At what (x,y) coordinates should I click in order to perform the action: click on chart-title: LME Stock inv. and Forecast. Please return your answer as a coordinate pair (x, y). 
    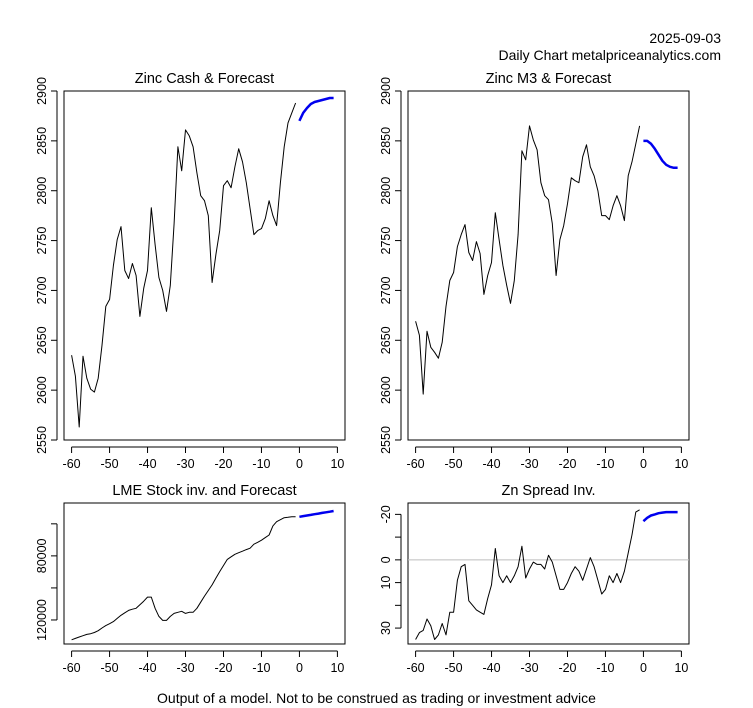
    Looking at the image, I should click on (204, 491).